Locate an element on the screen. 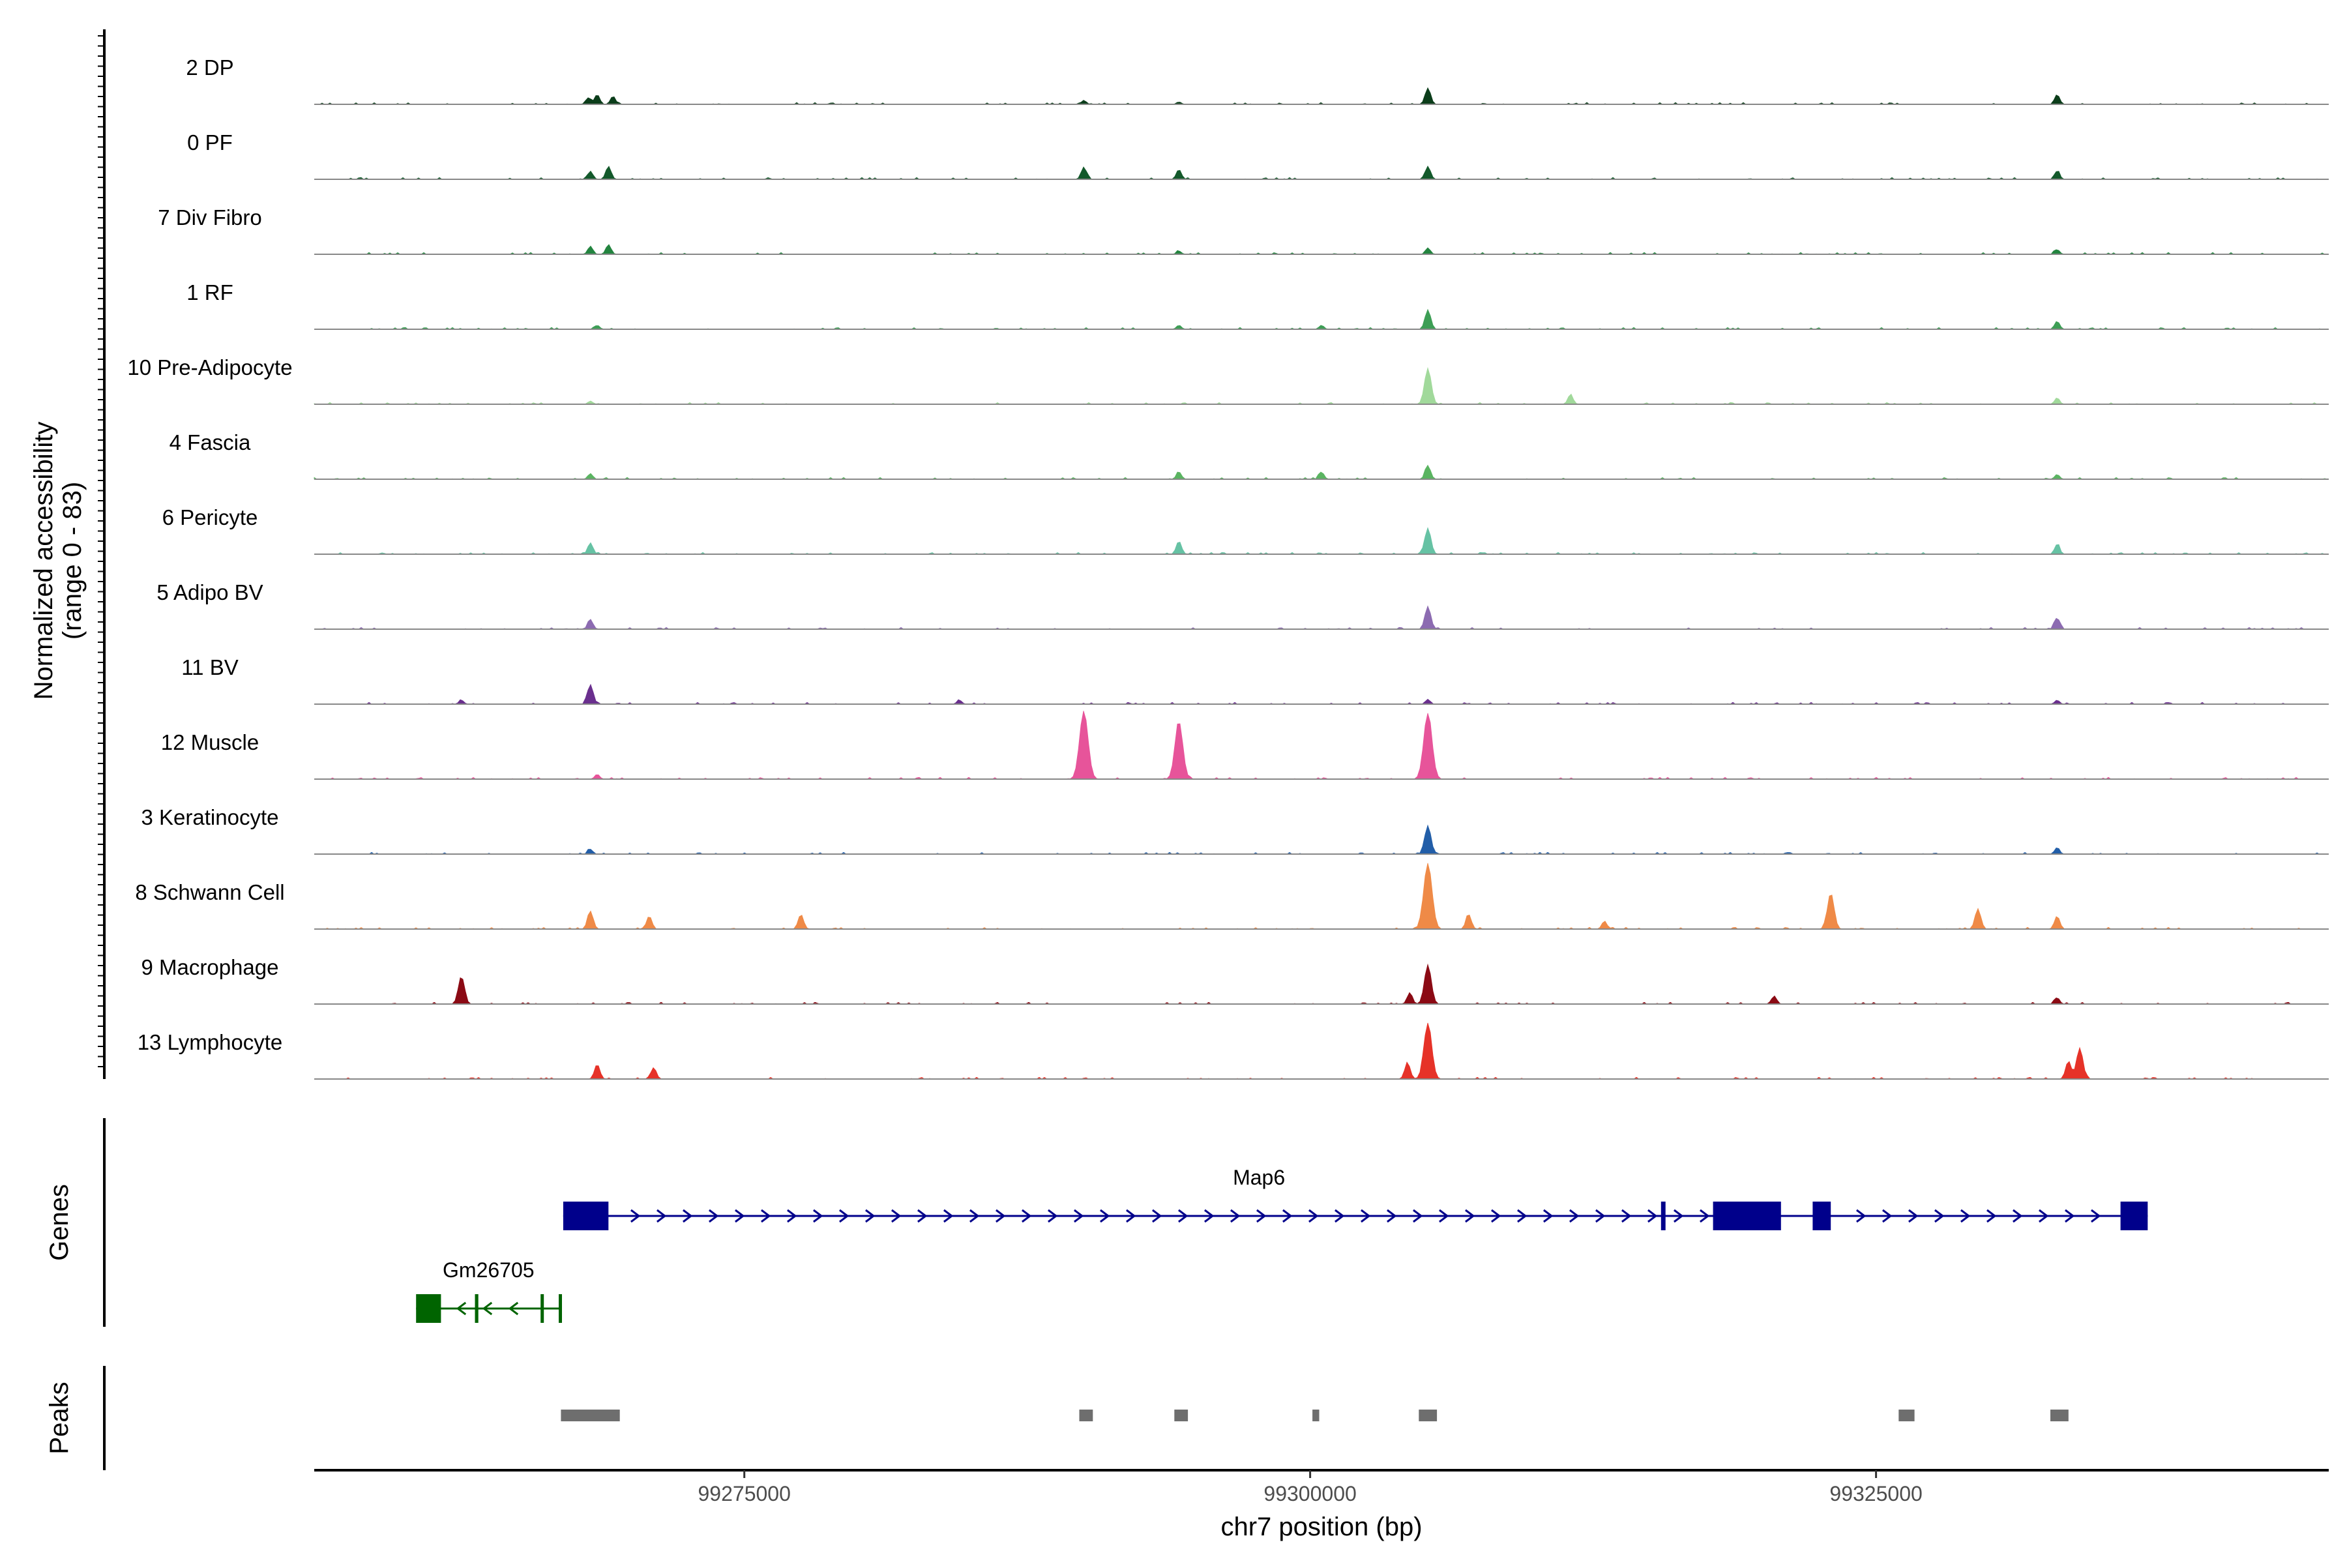 The width and height of the screenshot is (2347, 1568). track-13: 13 Lymphocyte is located at coordinates (1233, 1051).